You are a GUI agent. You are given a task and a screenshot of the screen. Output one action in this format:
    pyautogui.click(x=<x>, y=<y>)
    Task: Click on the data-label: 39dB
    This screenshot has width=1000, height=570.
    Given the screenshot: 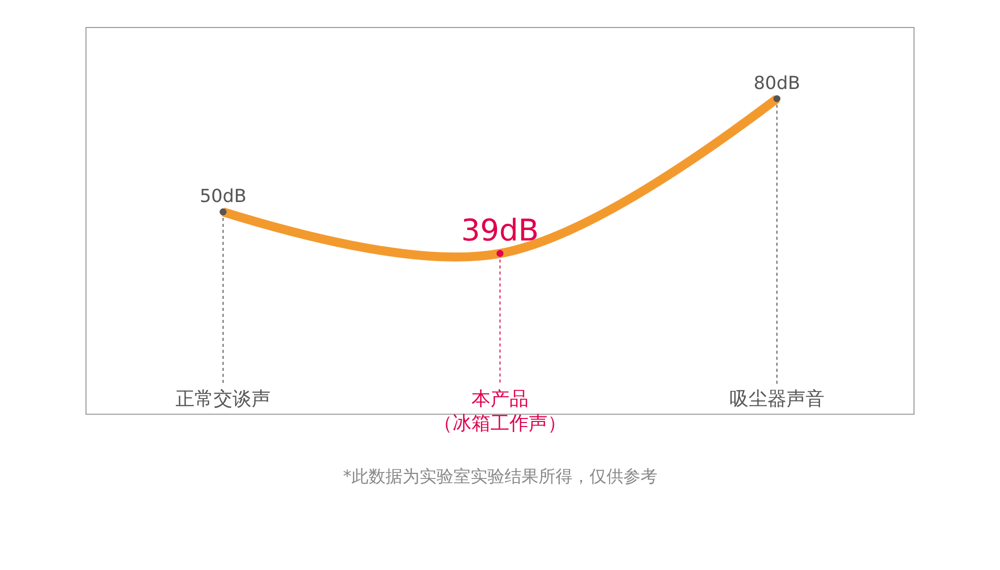 What is the action you would take?
    pyautogui.click(x=500, y=231)
    